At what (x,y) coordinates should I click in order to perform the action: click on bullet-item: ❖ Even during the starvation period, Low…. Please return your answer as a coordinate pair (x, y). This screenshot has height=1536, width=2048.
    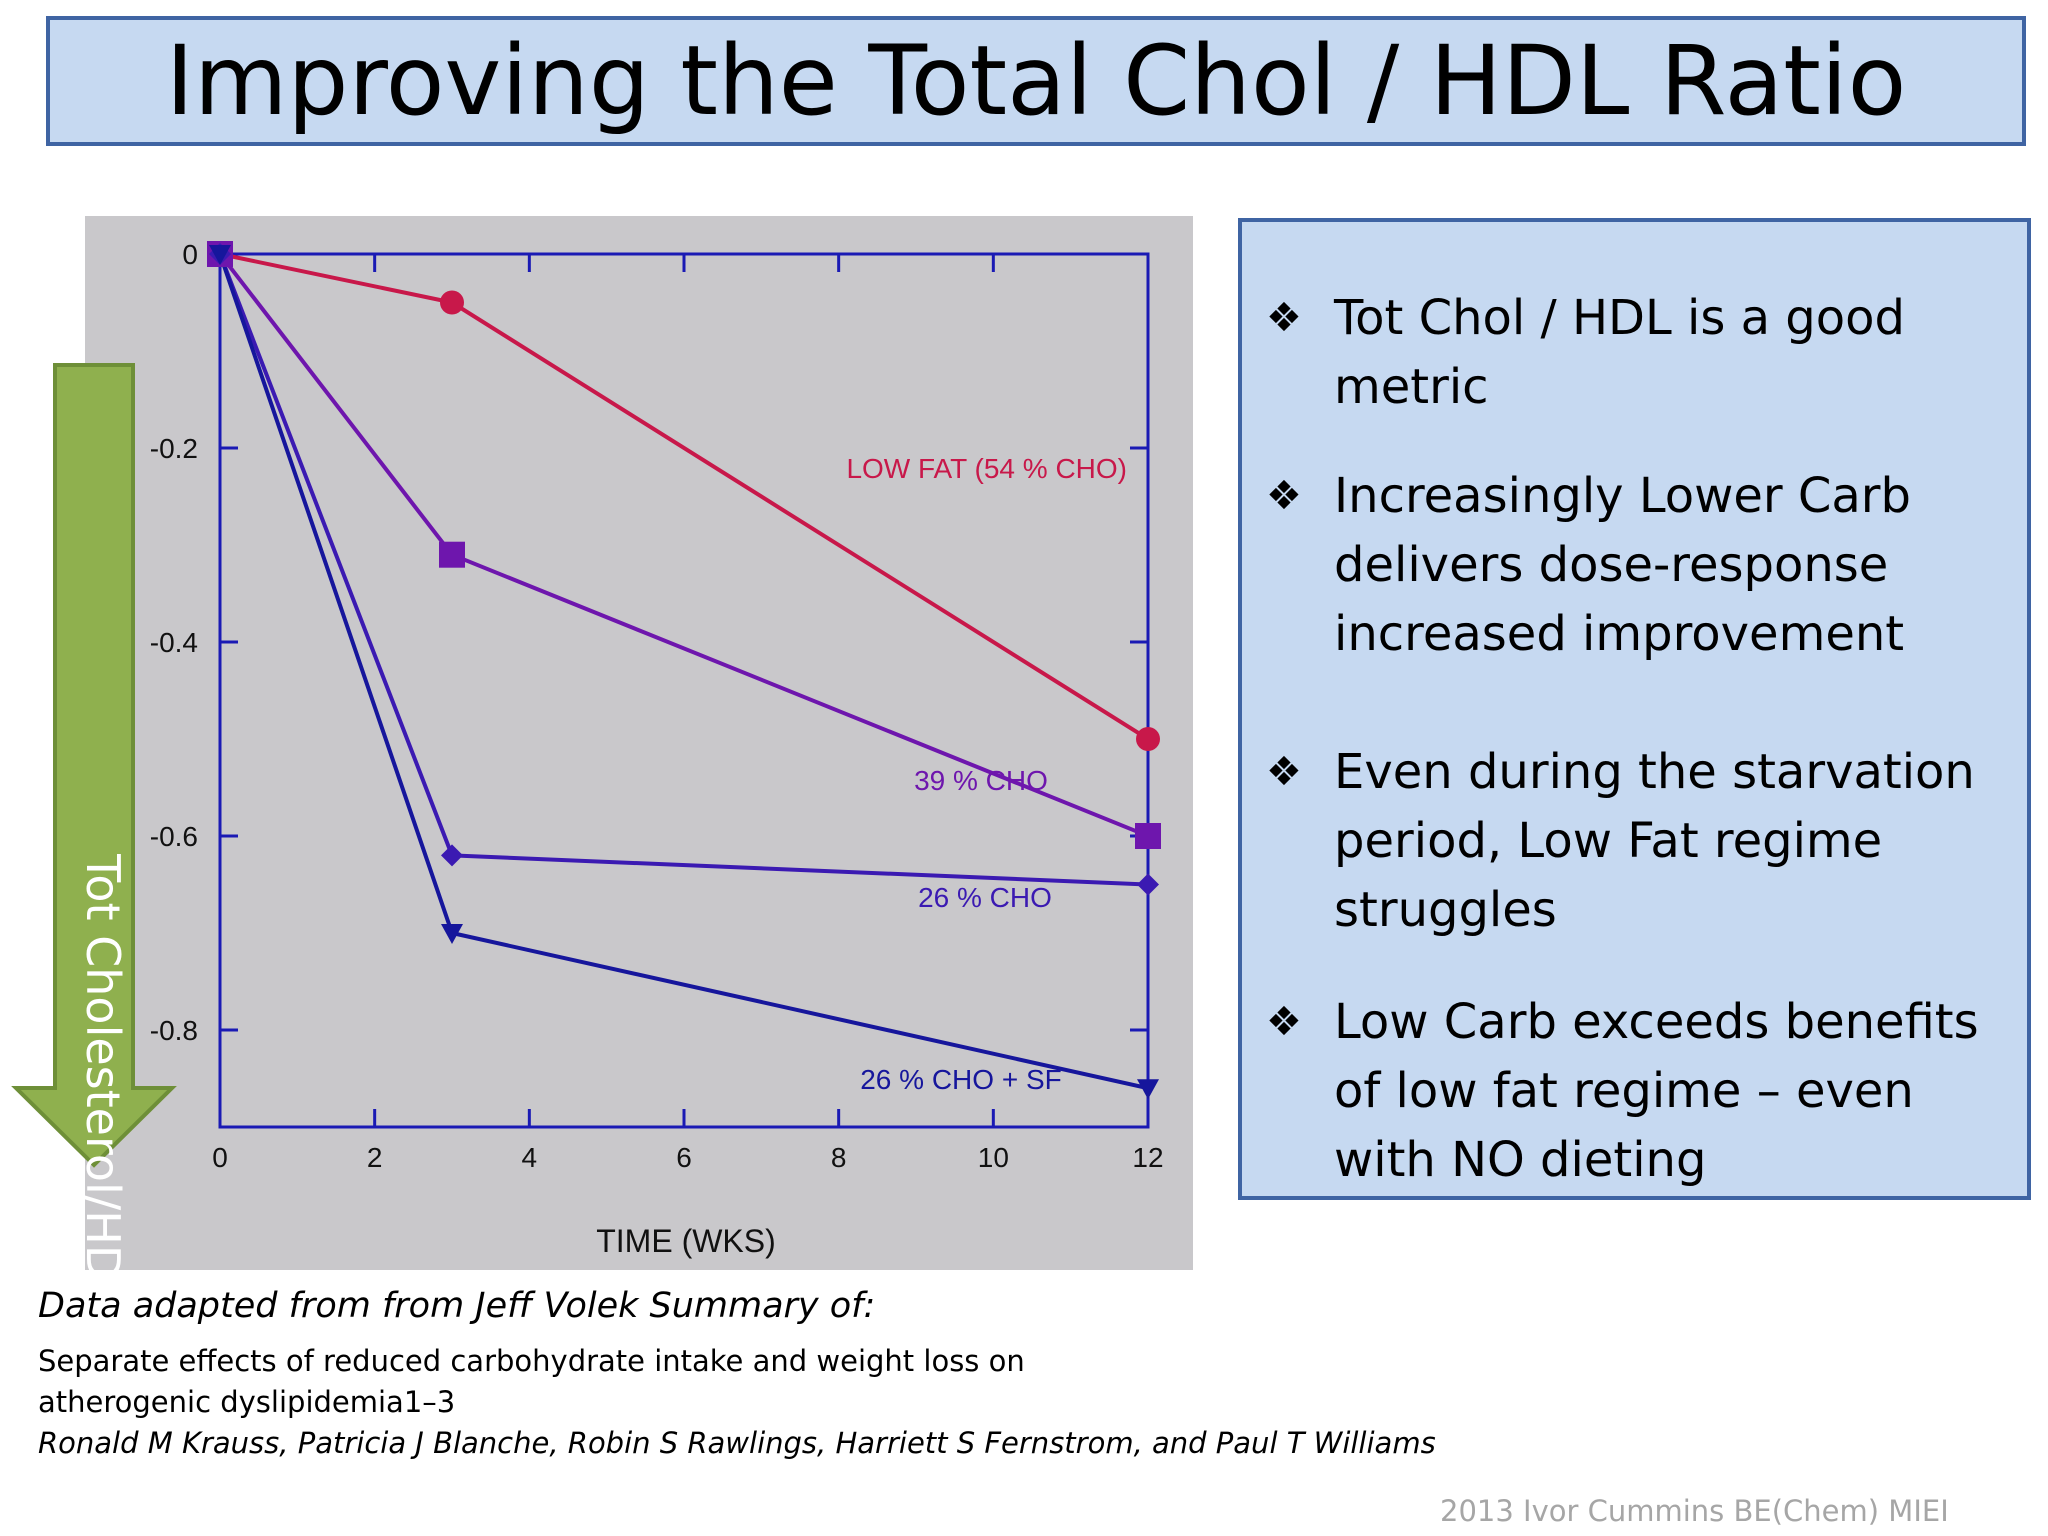
    Looking at the image, I should click on (1638, 841).